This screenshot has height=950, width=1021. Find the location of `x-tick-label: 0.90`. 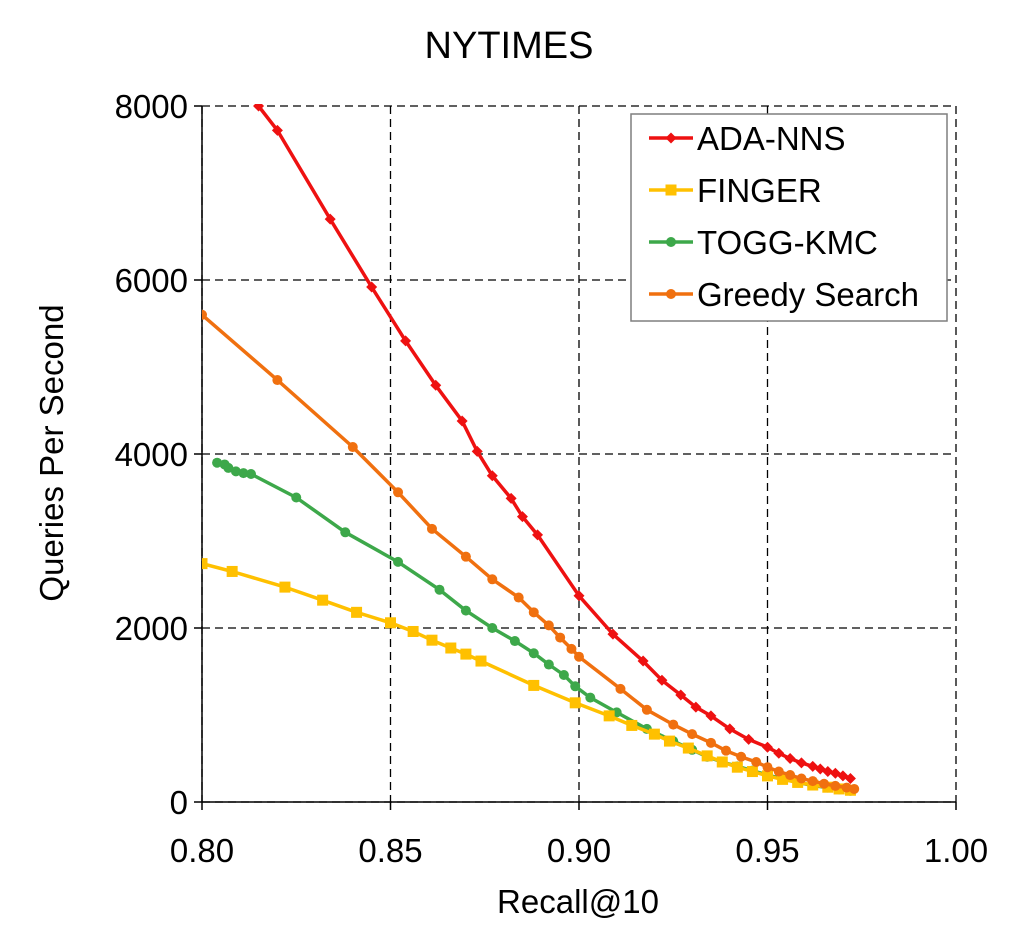

x-tick-label: 0.90 is located at coordinates (579, 850).